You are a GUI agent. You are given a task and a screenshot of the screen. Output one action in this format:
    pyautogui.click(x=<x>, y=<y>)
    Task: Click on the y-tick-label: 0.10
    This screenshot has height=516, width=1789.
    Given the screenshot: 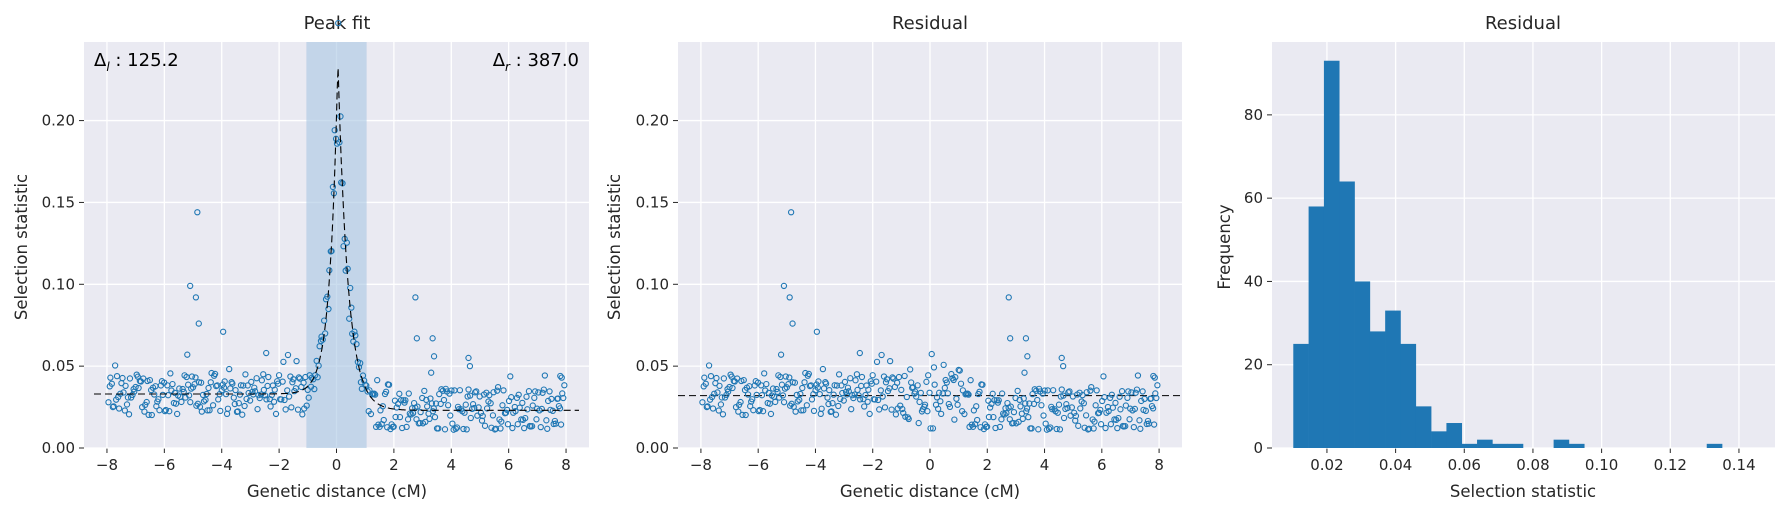 What is the action you would take?
    pyautogui.click(x=58, y=284)
    